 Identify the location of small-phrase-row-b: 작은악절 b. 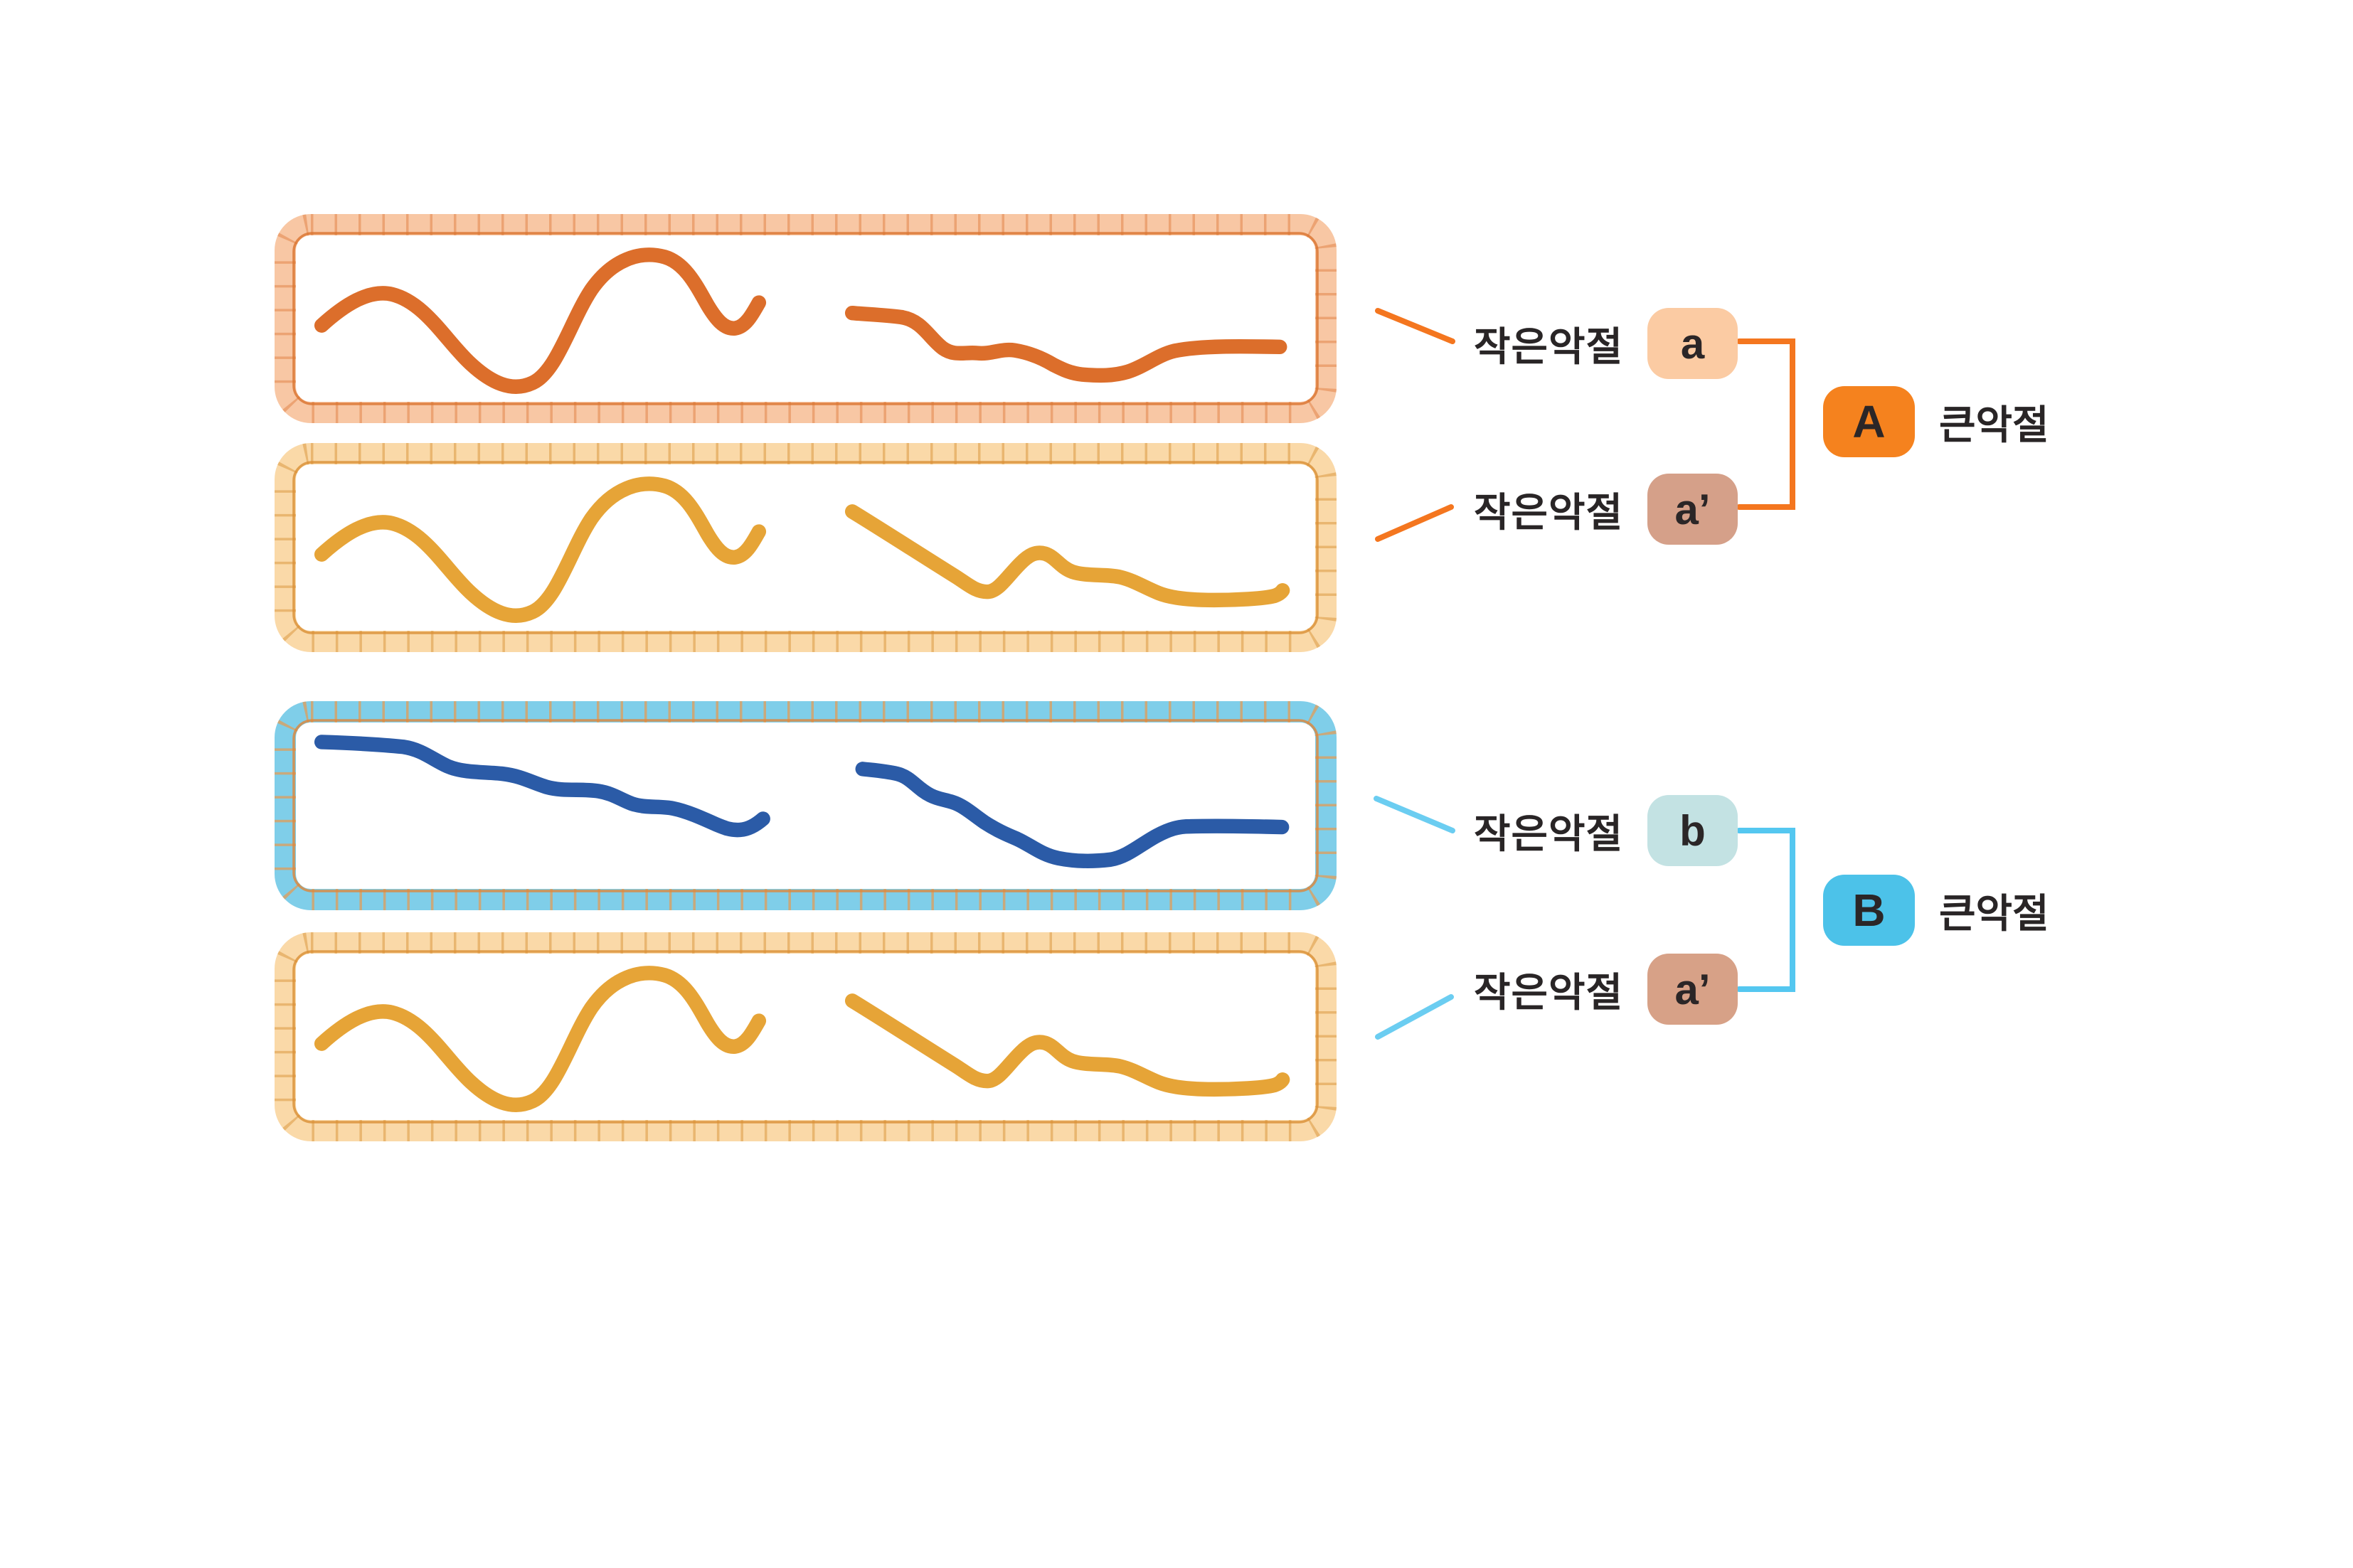
(1606, 830).